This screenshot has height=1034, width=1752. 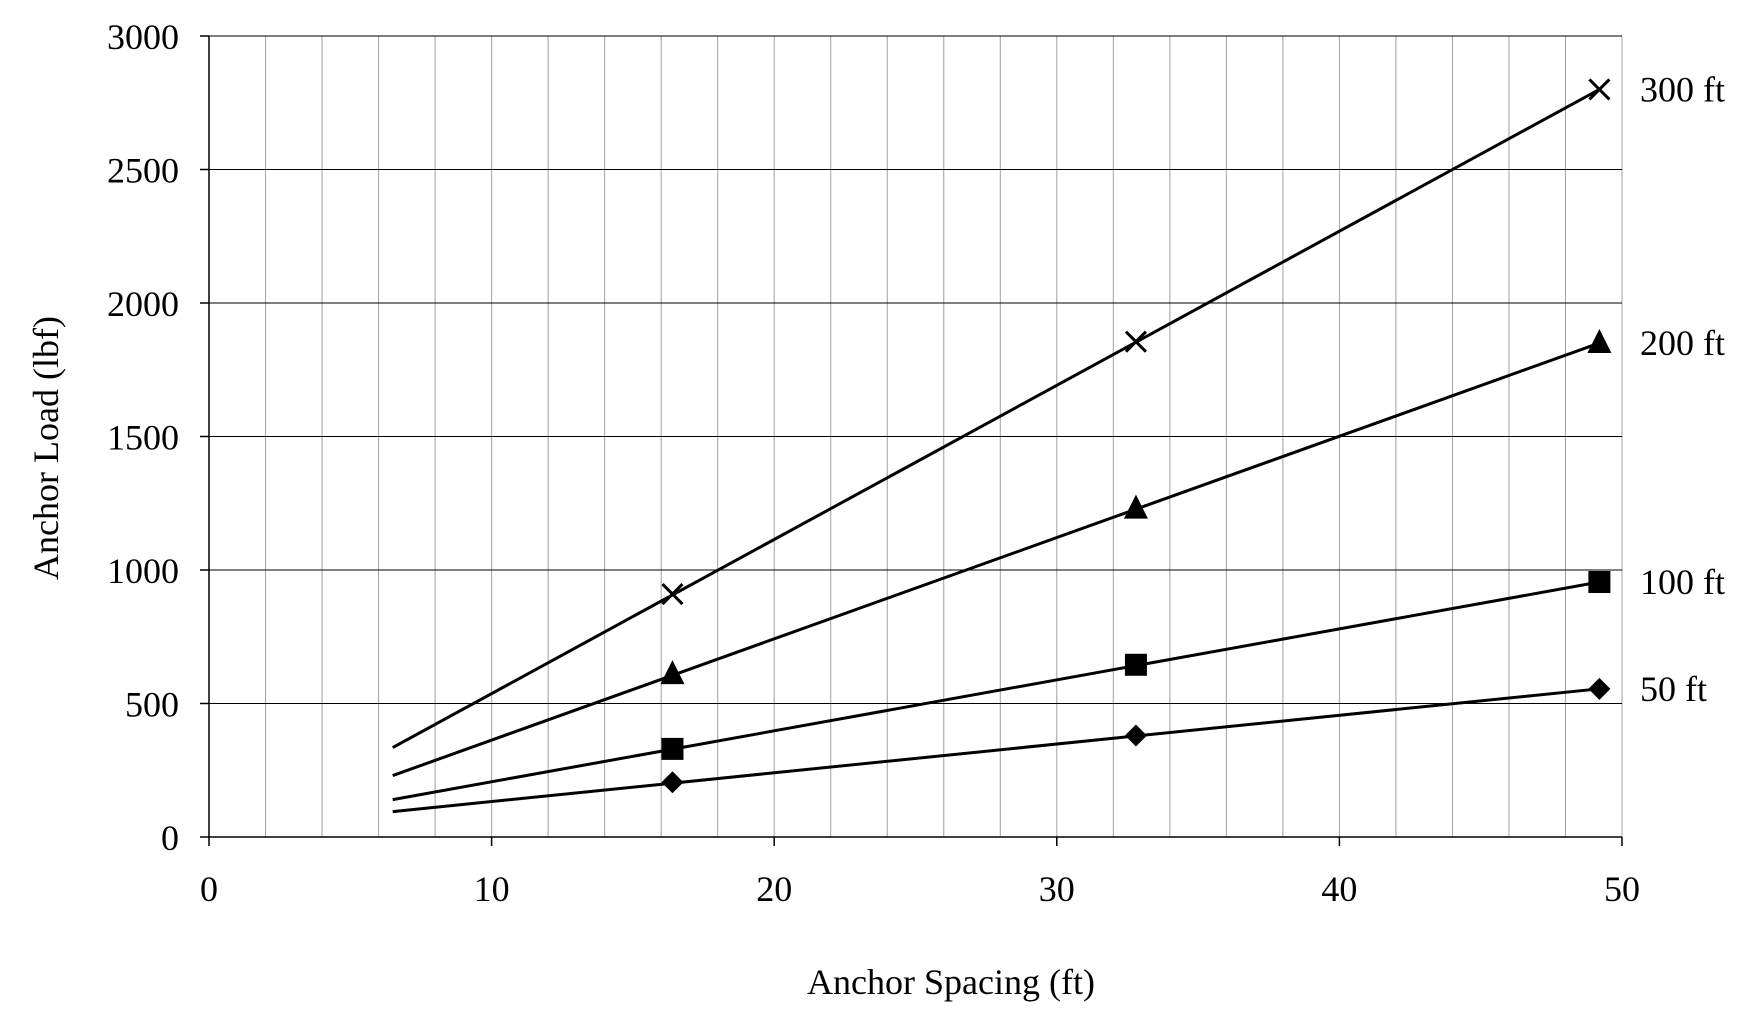 I want to click on series-label-300-ft: 300 ft, so click(x=1682, y=89).